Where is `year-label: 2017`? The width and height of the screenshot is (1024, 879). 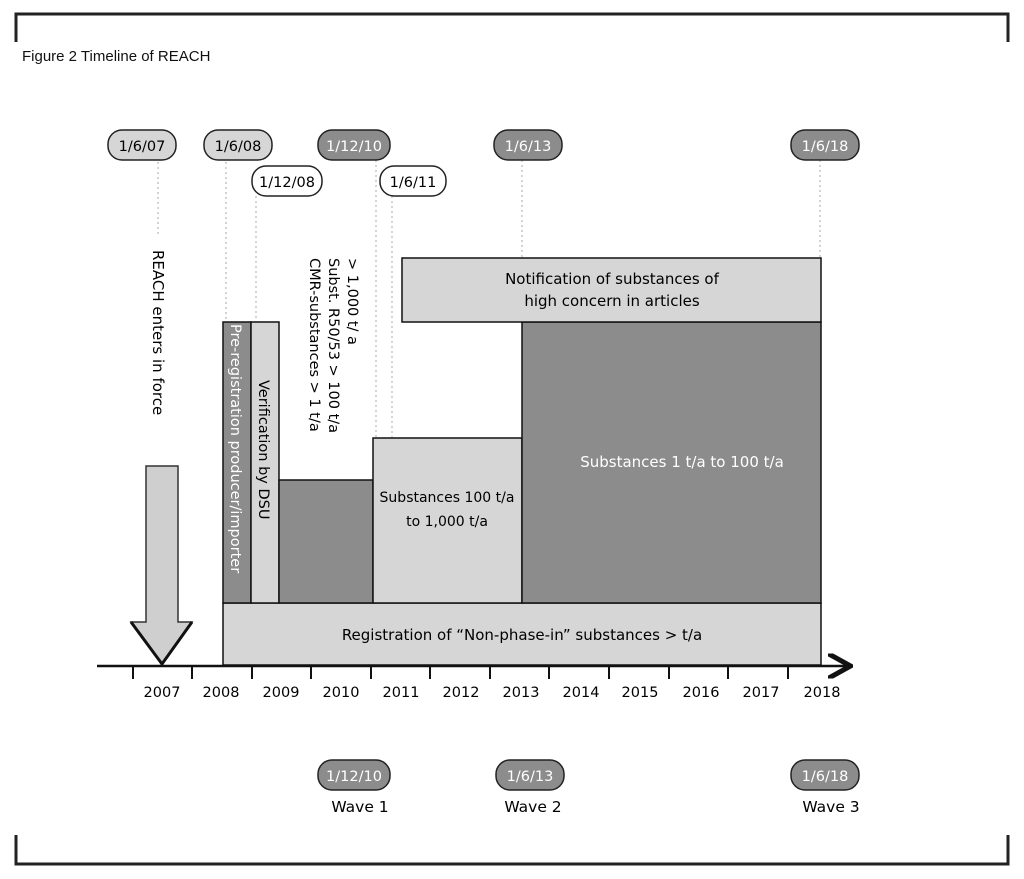
year-label: 2017 is located at coordinates (761, 693).